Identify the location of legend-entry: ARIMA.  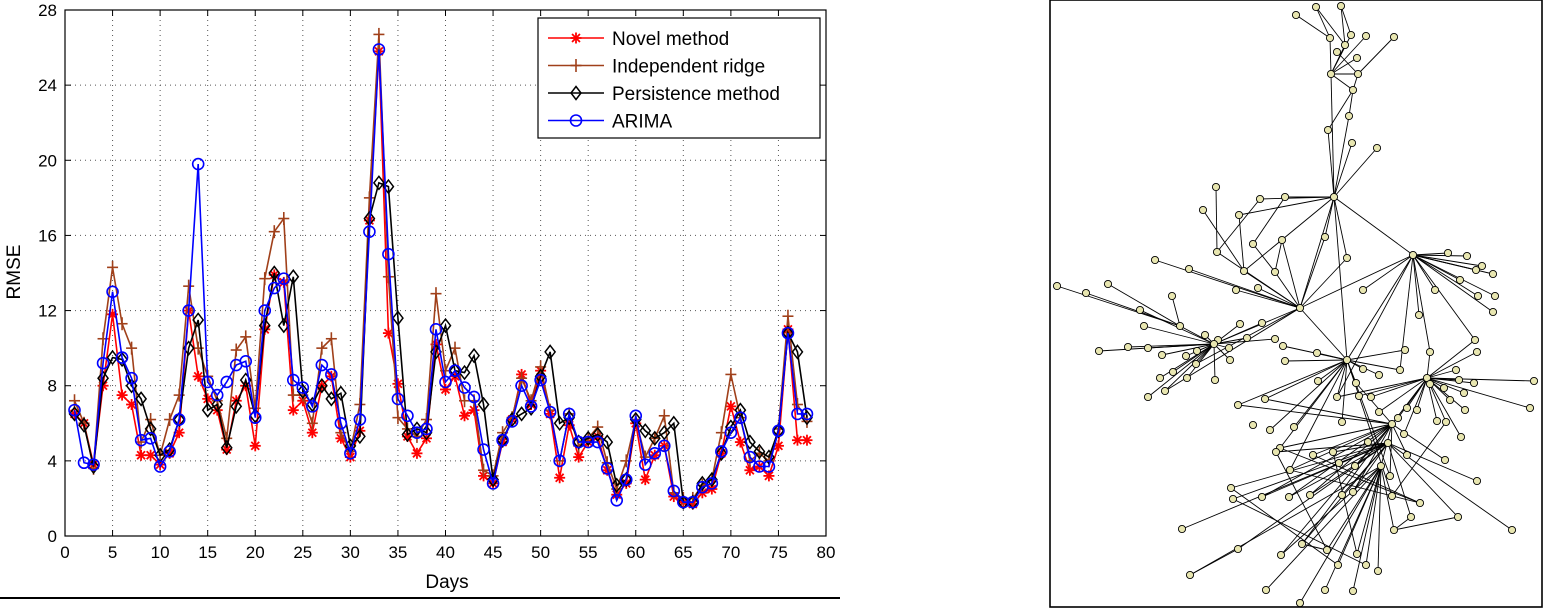
(610, 122).